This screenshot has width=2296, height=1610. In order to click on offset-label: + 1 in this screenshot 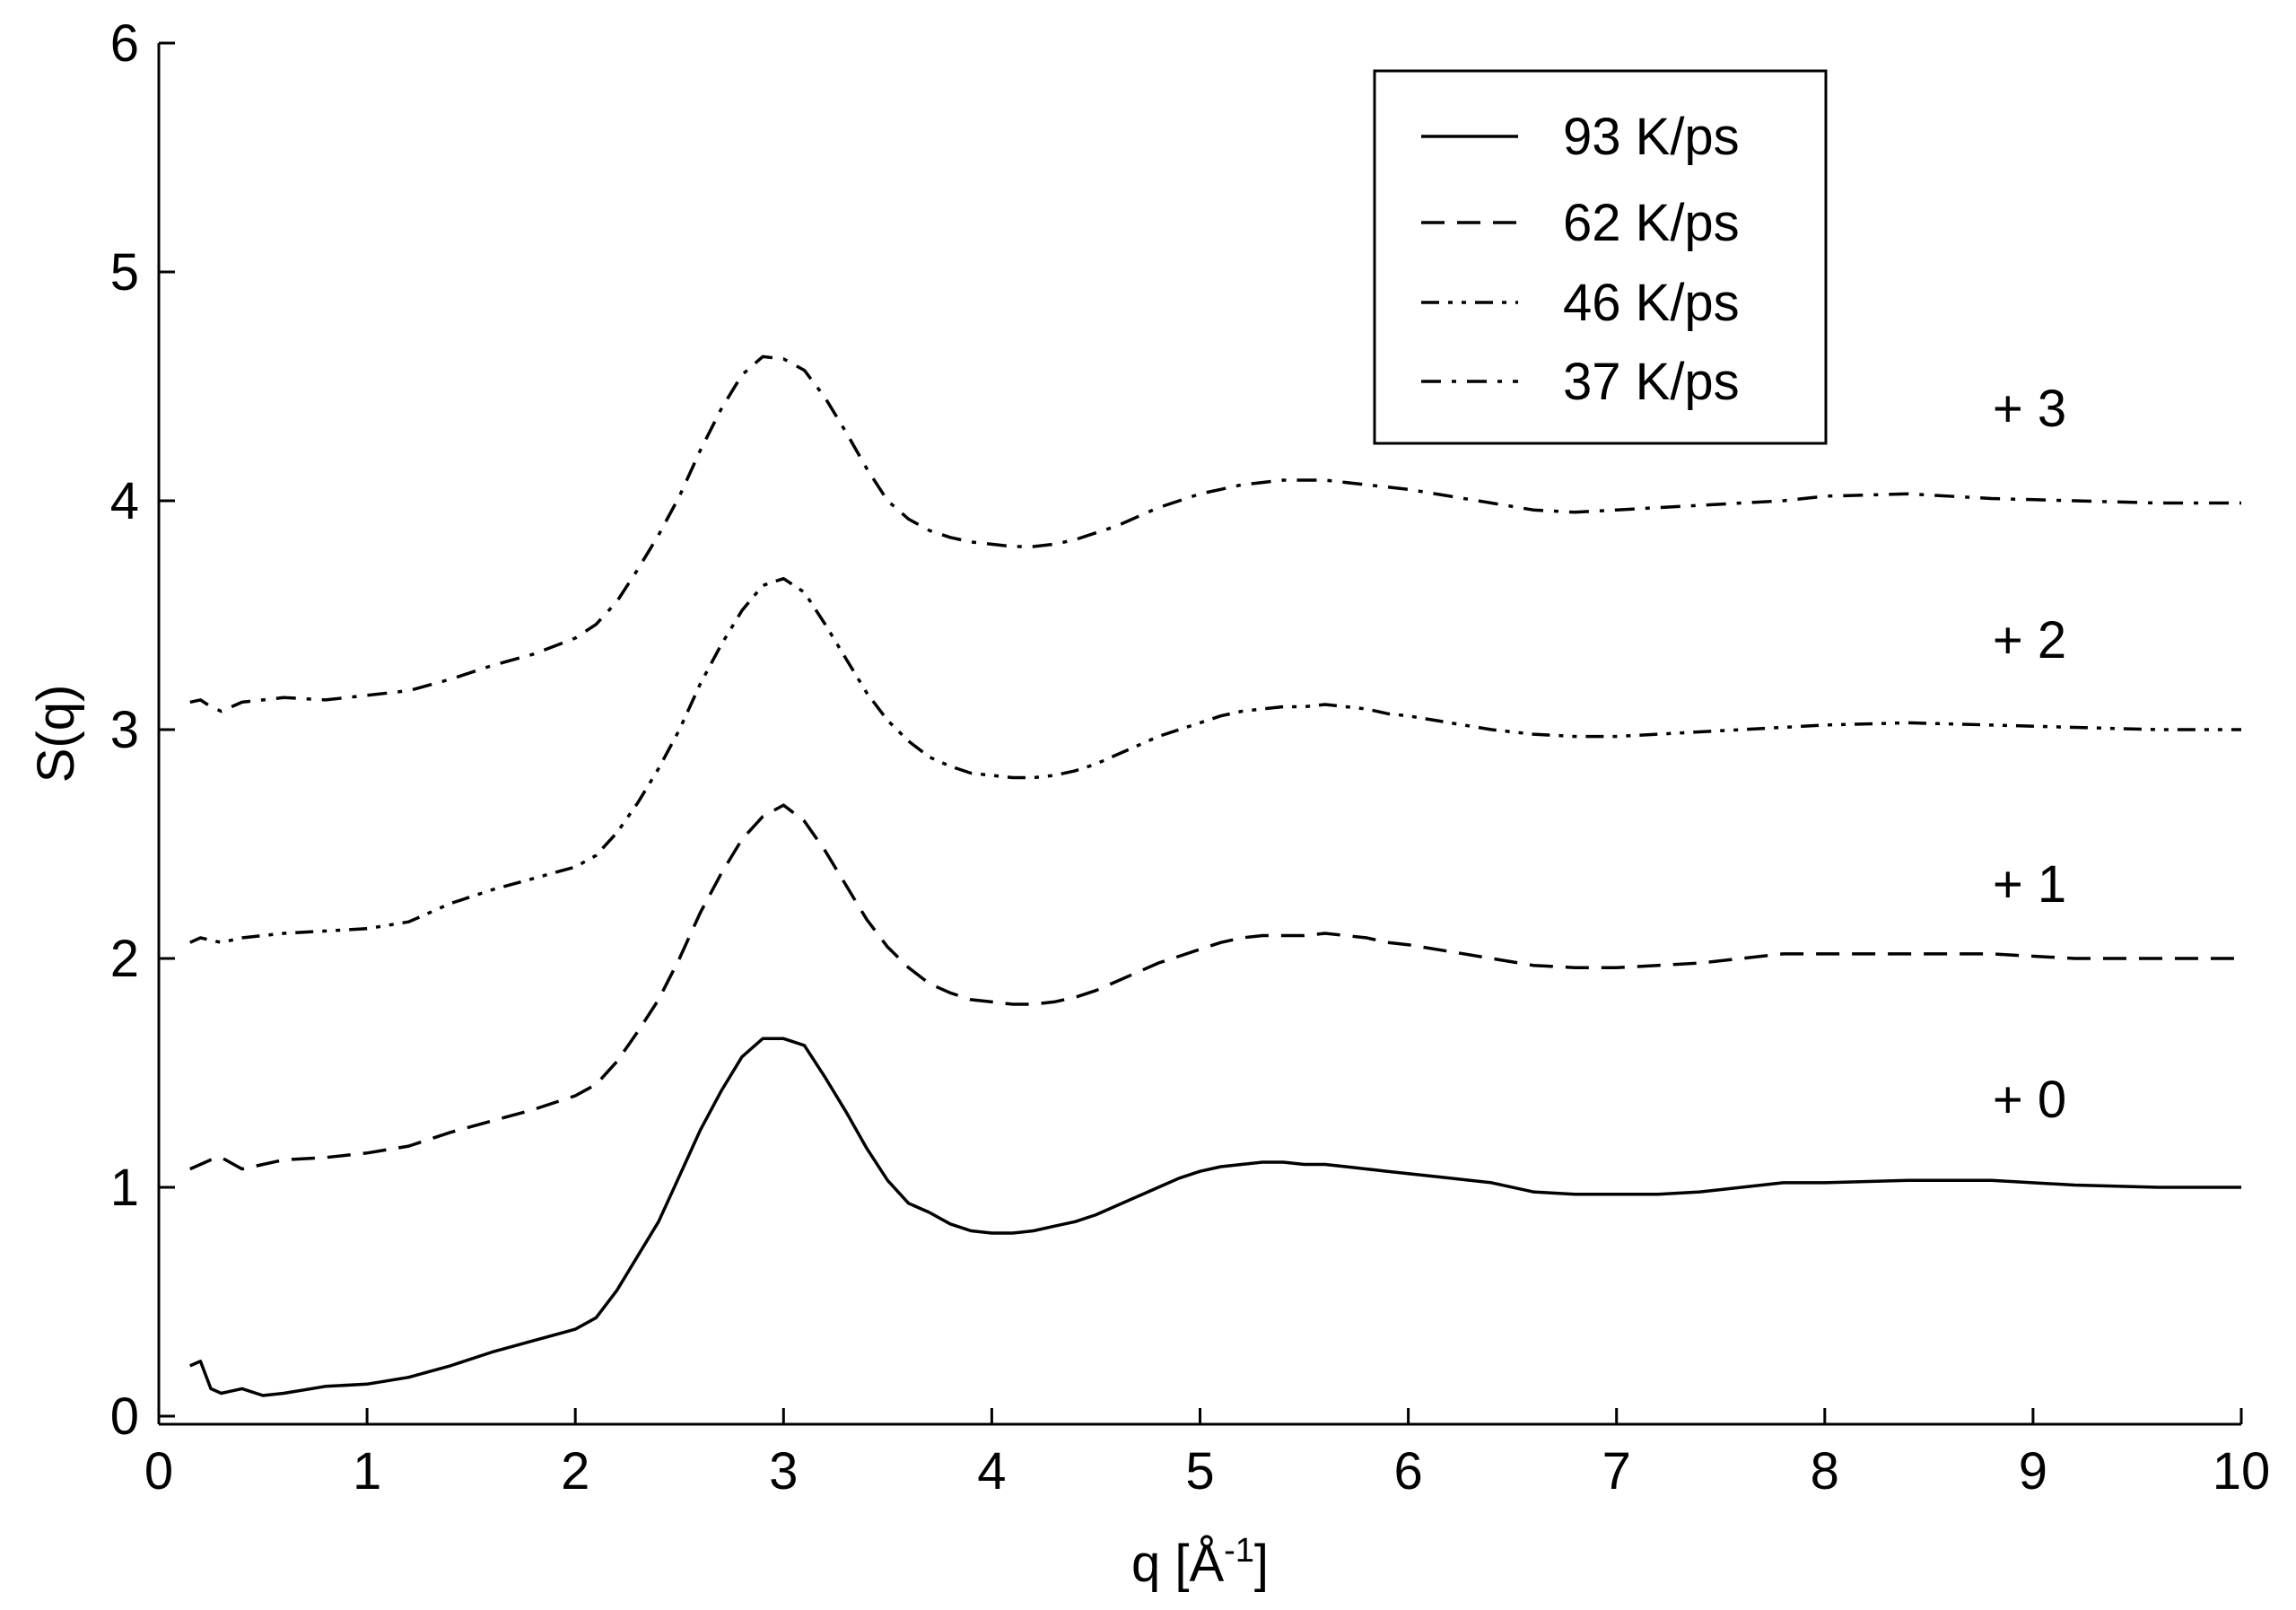, I will do `click(2030, 884)`.